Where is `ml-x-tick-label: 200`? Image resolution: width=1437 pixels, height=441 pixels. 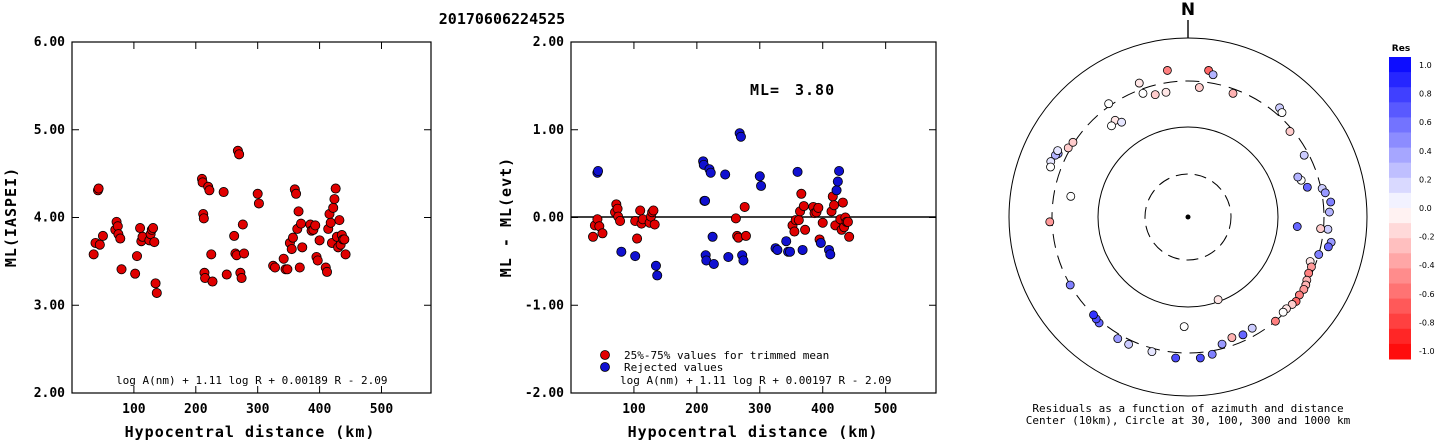
ml-x-tick-label: 200 is located at coordinates (196, 409).